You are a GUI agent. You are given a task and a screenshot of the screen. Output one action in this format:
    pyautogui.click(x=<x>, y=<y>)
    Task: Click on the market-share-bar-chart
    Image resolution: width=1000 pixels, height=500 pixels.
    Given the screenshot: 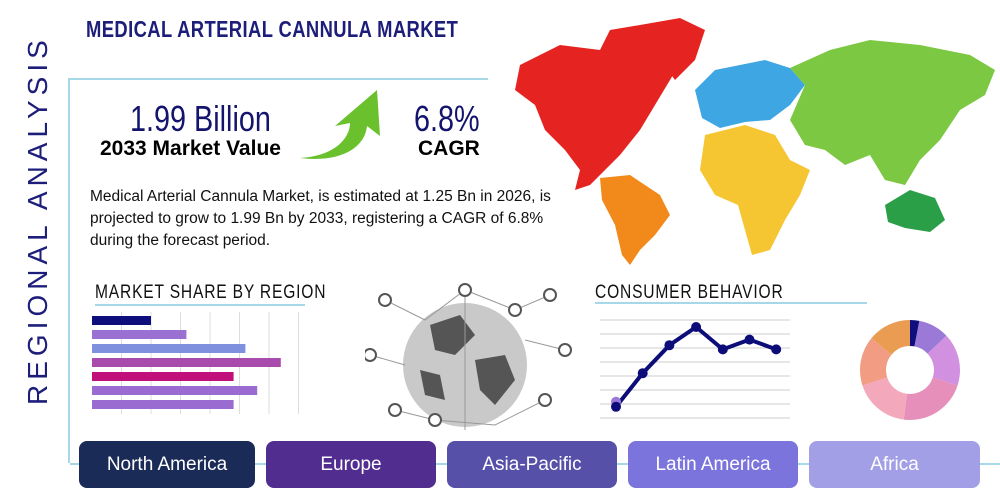 What is the action you would take?
    pyautogui.click(x=195, y=363)
    